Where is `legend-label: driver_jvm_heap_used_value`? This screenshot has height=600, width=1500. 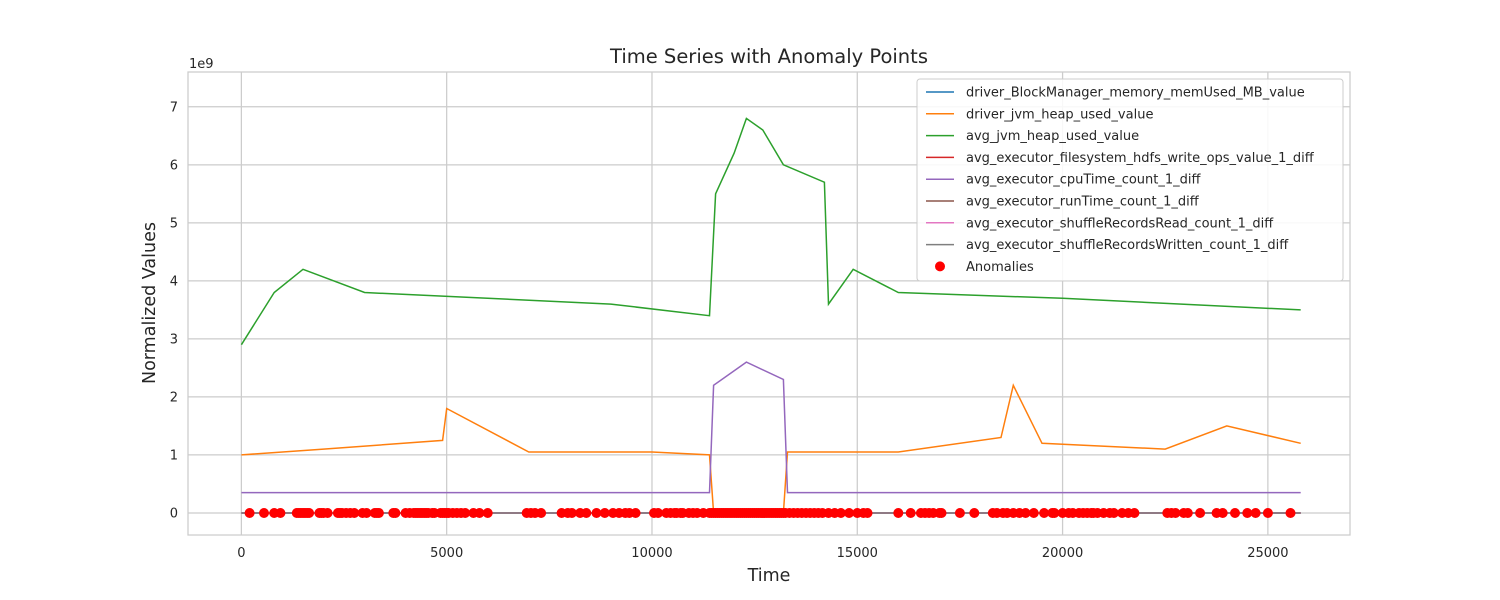
legend-label: driver_jvm_heap_used_value is located at coordinates (1059, 114).